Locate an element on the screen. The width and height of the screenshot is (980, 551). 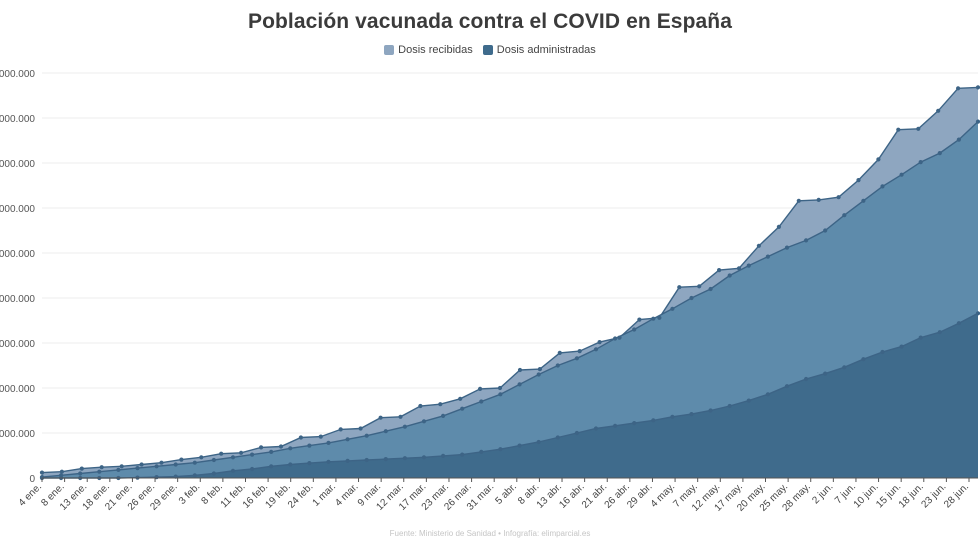
legend-item-recibidas: Dosis recibidas is located at coordinates (428, 50).